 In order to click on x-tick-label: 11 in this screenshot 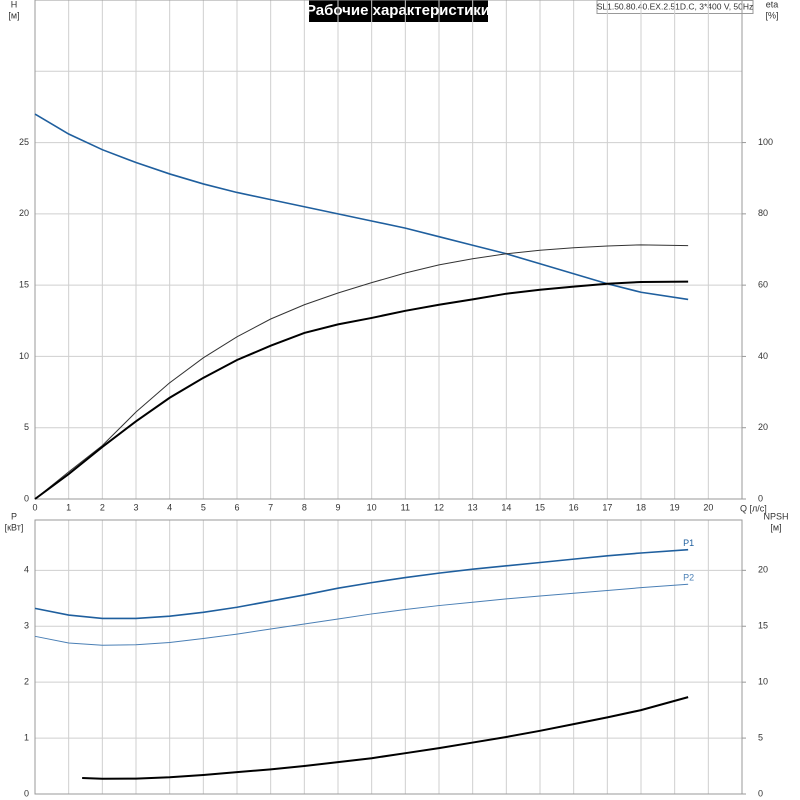, I will do `click(405, 507)`.